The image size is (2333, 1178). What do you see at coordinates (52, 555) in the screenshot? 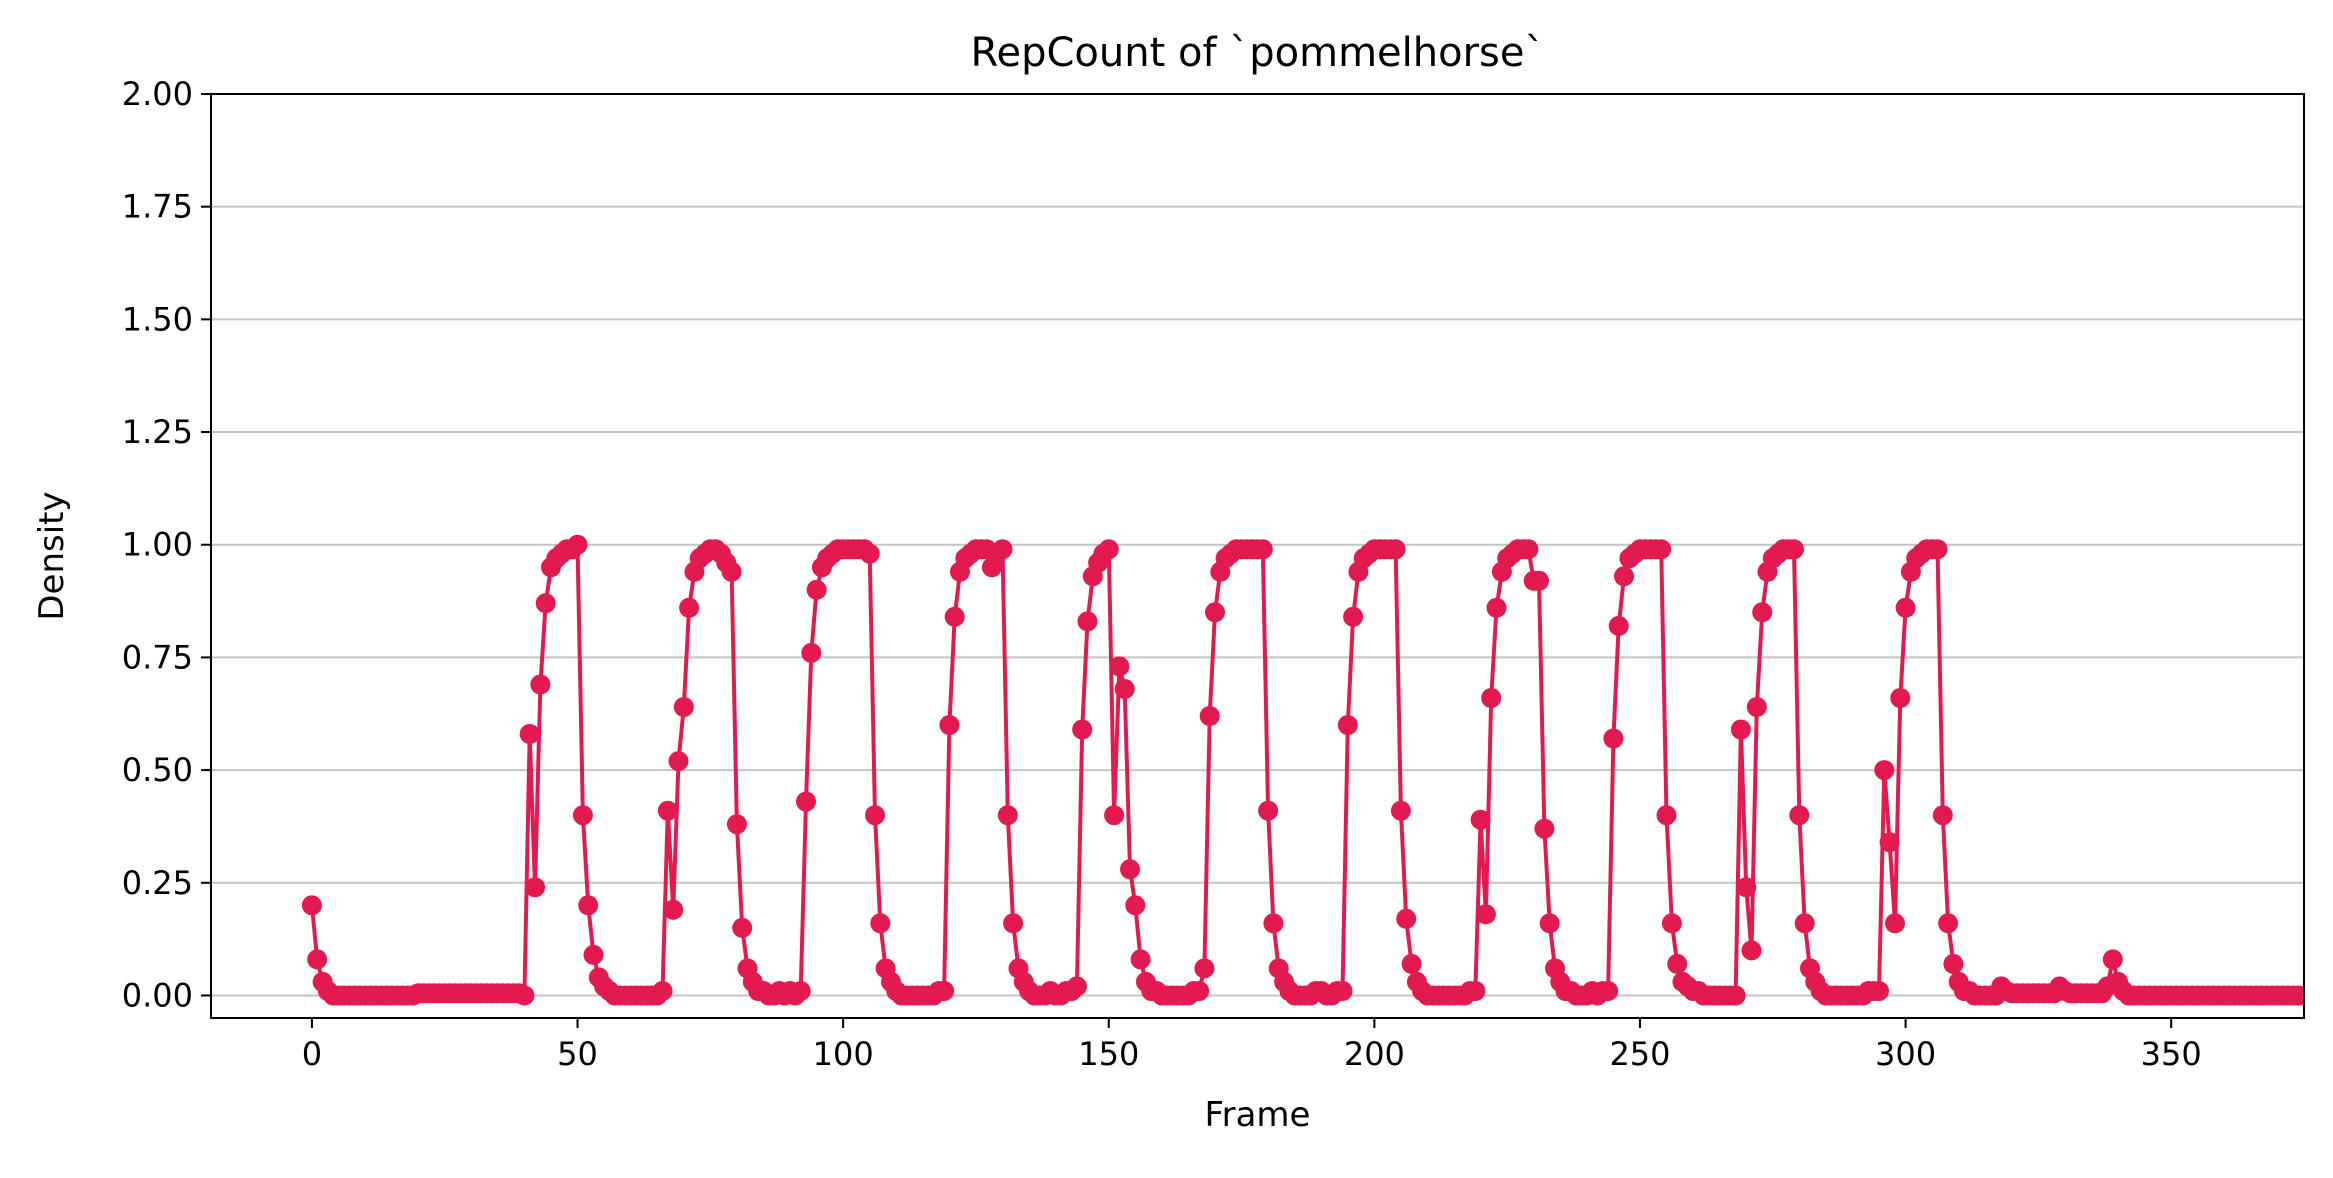
I see `y-axis-label: Density` at bounding box center [52, 555].